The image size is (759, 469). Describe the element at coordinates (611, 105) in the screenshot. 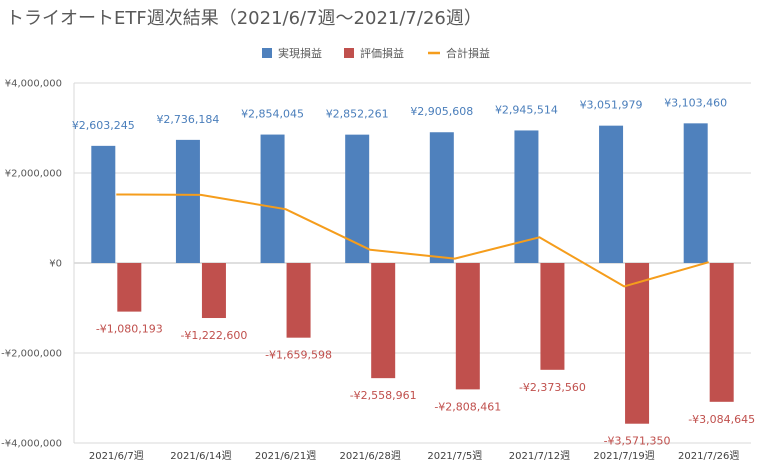

I see `data-label-realized: ¥3,051,979` at that location.